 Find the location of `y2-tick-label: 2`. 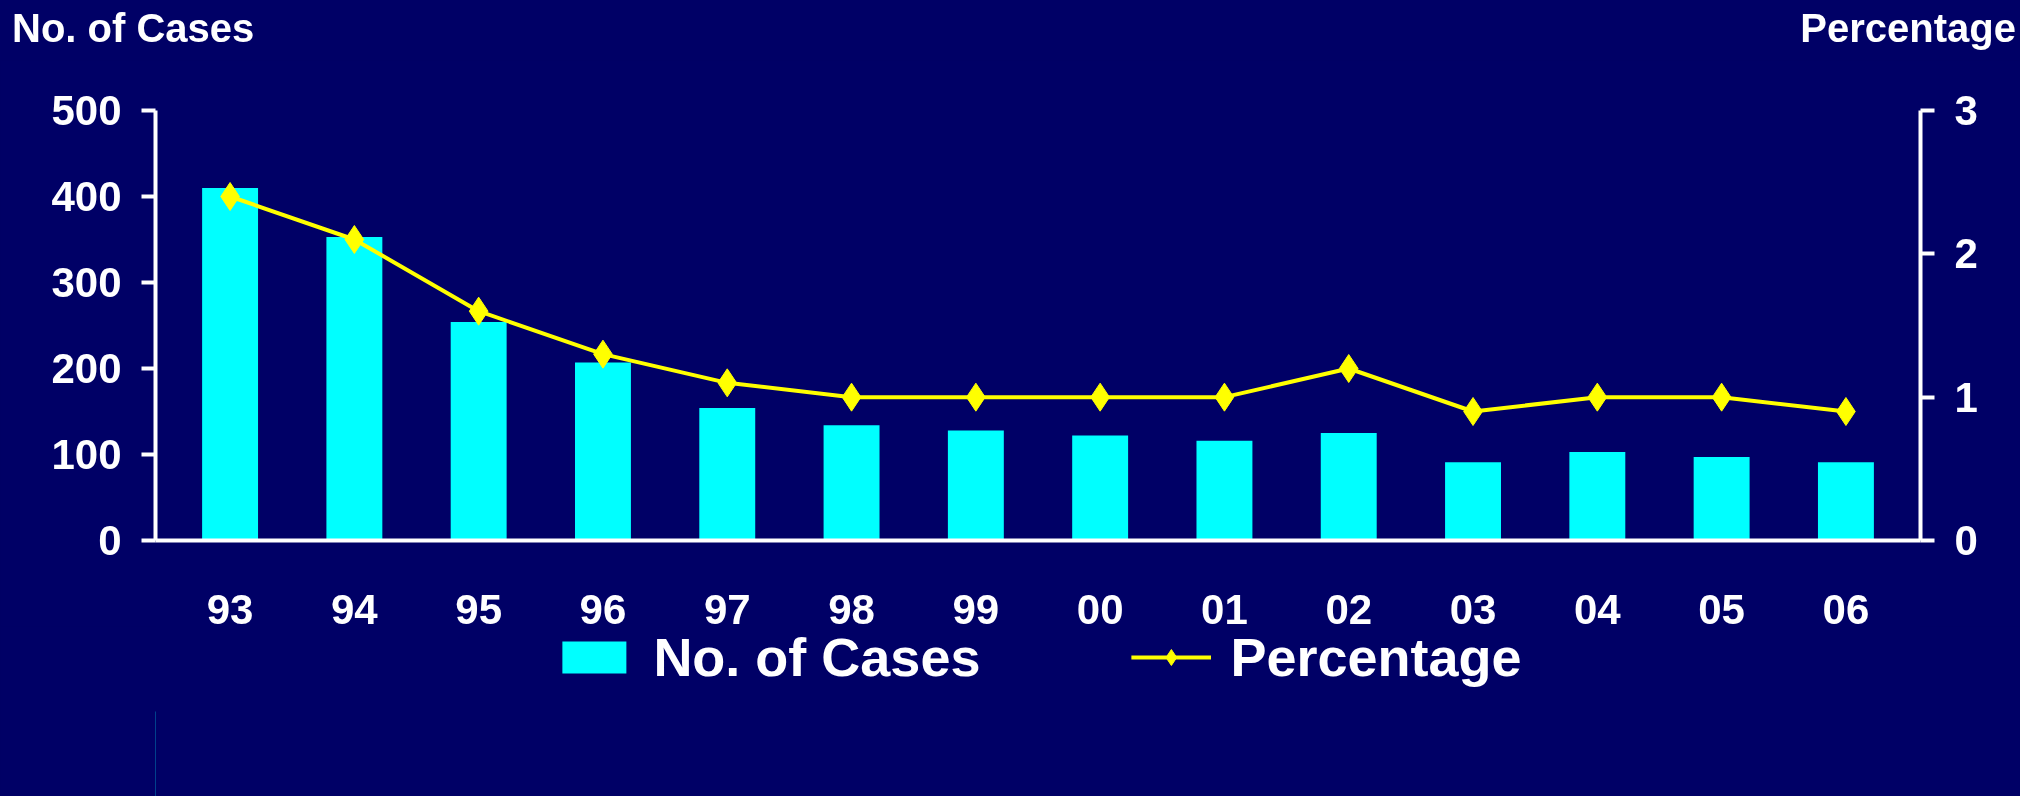

y2-tick-label: 2 is located at coordinates (1966, 254).